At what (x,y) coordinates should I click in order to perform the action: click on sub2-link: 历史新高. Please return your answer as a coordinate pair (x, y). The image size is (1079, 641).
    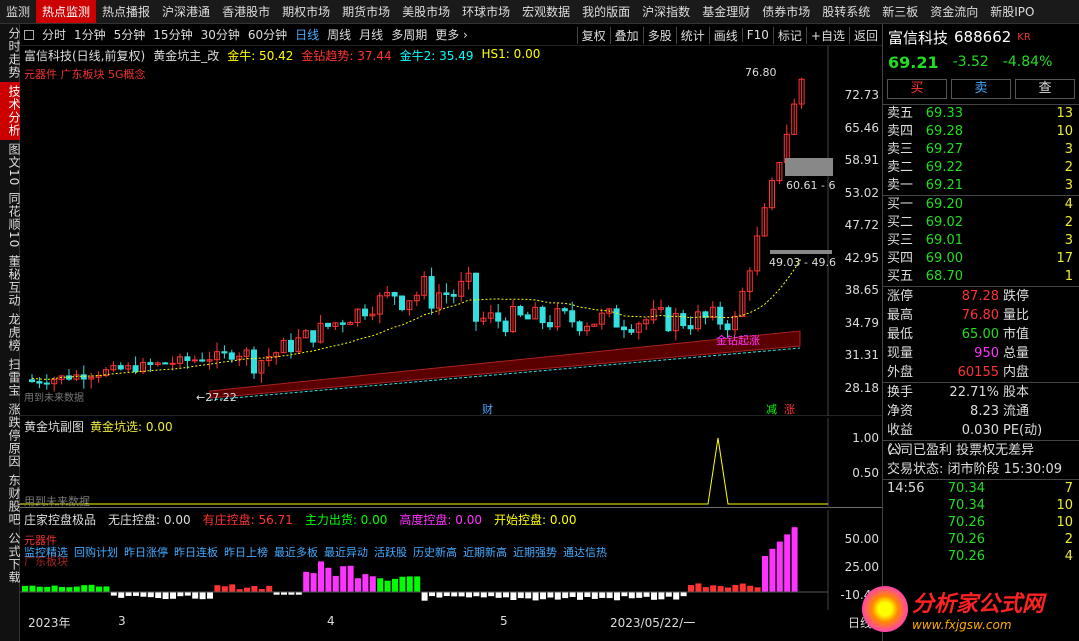
    Looking at the image, I should click on (435, 552).